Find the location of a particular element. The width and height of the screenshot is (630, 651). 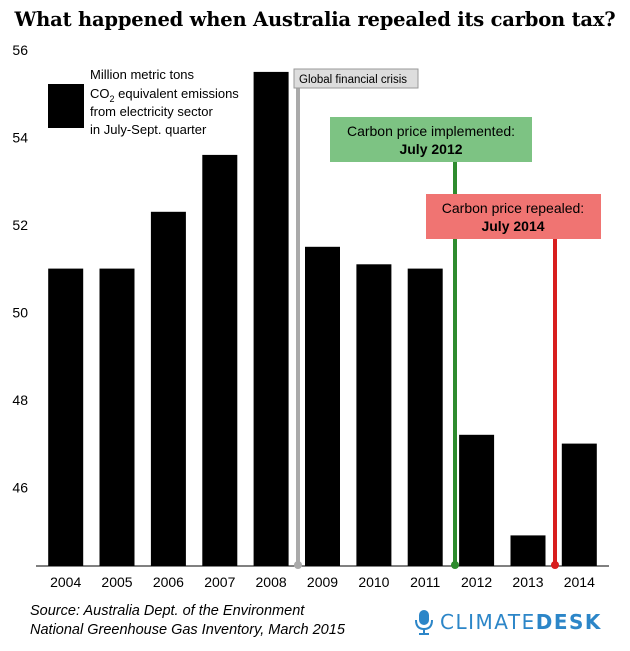

carbon-repealed-label-box is located at coordinates (513, 216).